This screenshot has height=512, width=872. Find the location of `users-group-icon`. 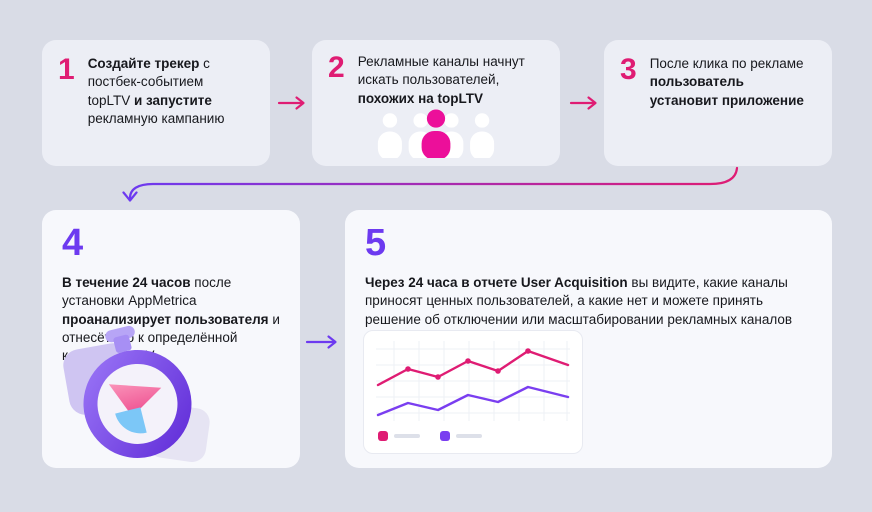

users-group-icon is located at coordinates (436, 133).